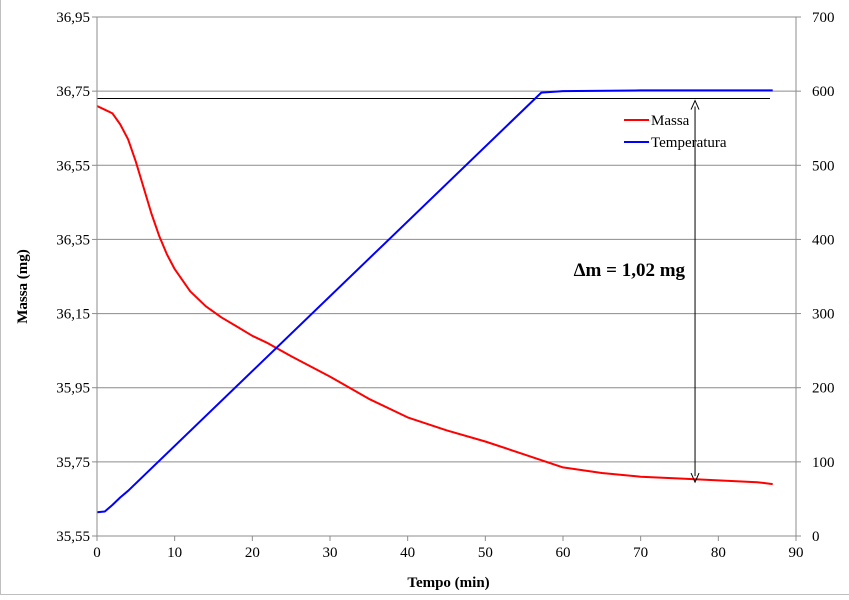 This screenshot has height=600, width=849. I want to click on x-tick-label: 30, so click(330, 553).